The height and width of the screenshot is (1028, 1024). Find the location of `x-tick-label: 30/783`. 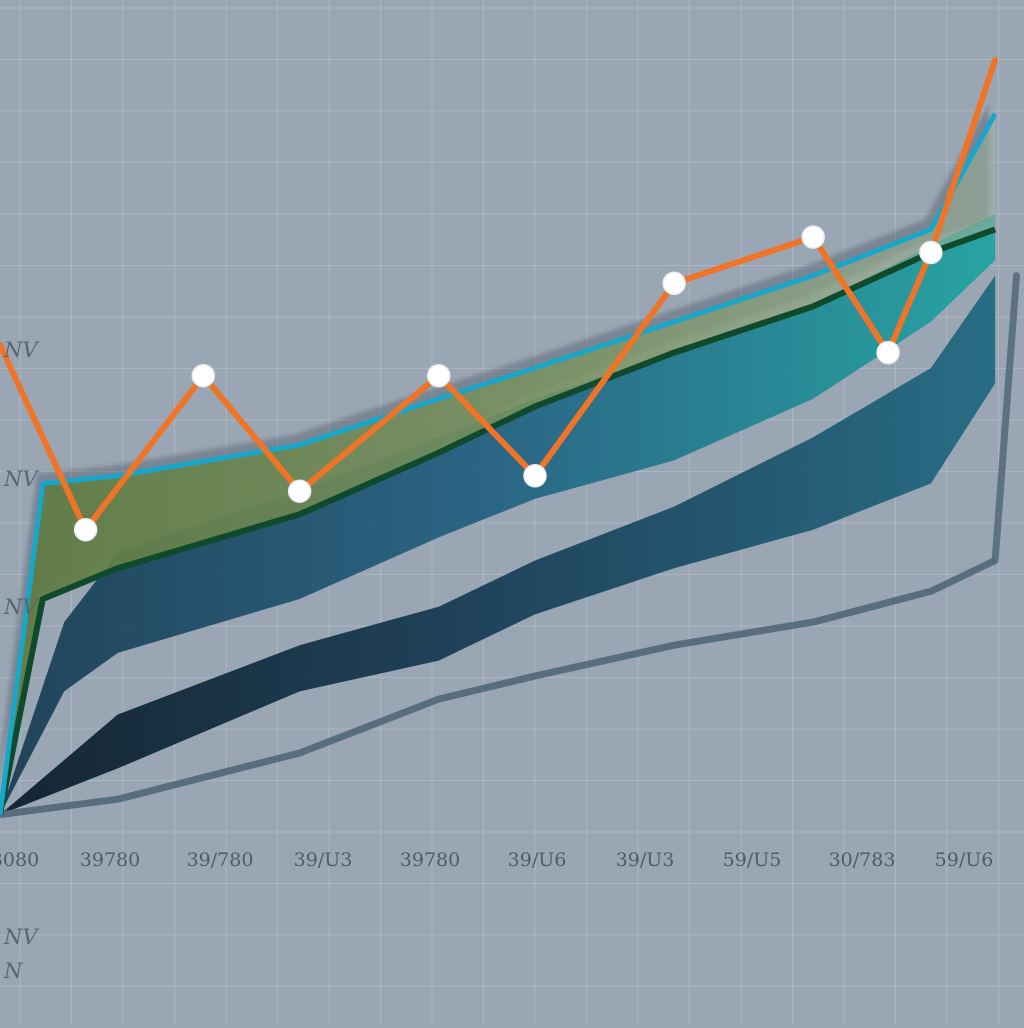

x-tick-label: 30/783 is located at coordinates (862, 860).